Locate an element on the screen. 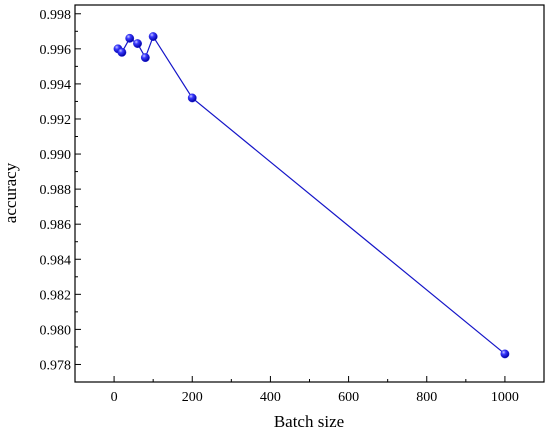 The width and height of the screenshot is (547, 433). y-tick-label: 0.998 is located at coordinates (56, 15).